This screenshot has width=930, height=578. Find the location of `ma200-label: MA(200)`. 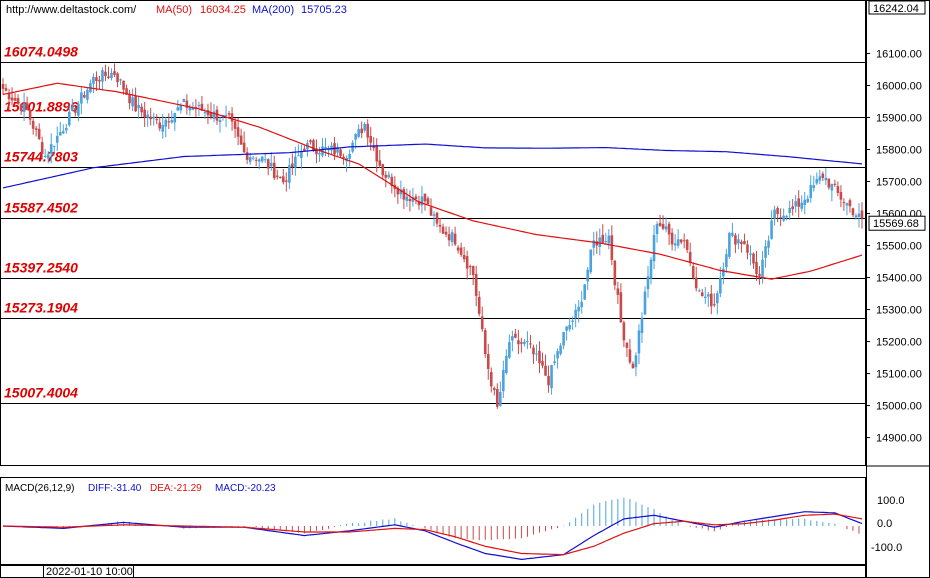

ma200-label: MA(200) is located at coordinates (273, 10).